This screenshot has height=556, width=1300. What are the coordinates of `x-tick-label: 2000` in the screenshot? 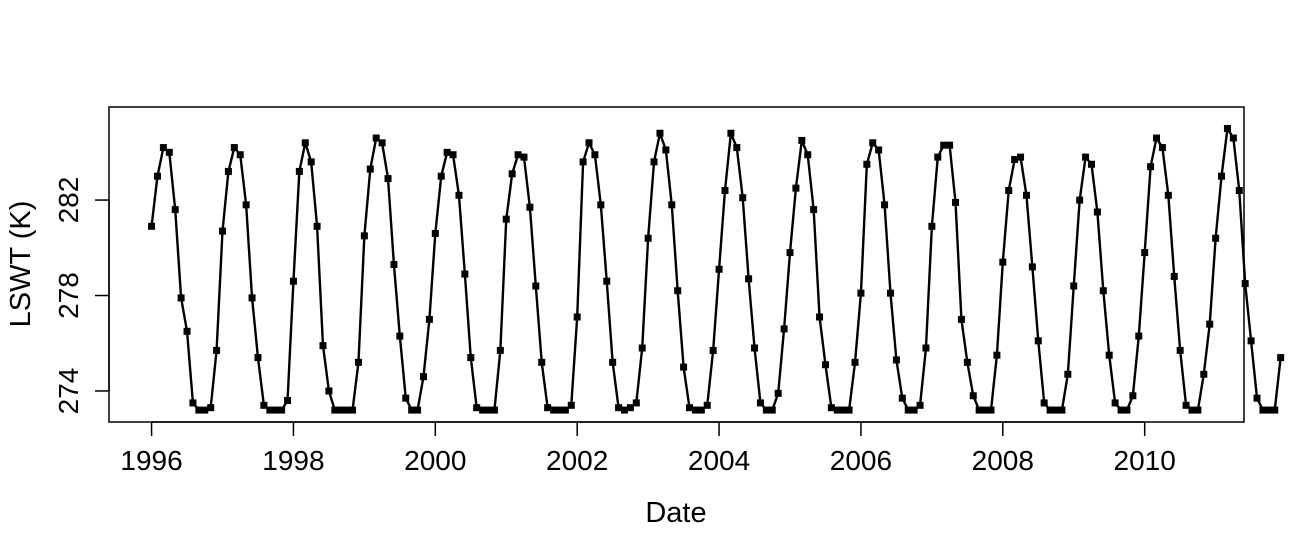 It's located at (435, 460).